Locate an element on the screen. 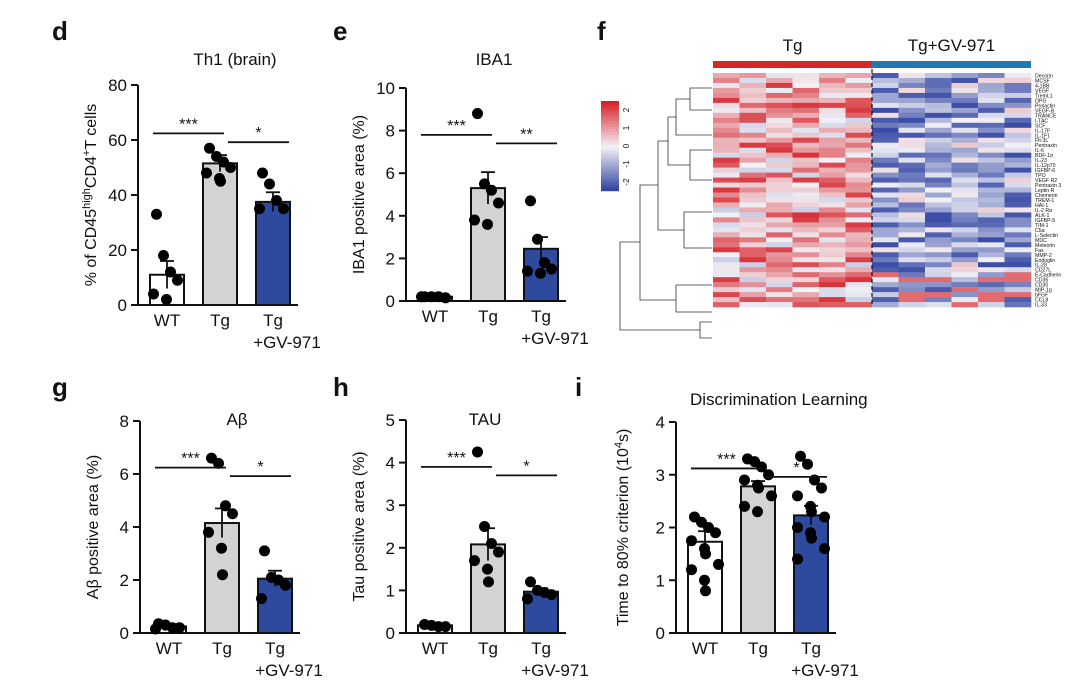 This screenshot has height=696, width=1080. y-tick-label: 4 is located at coordinates (390, 463).